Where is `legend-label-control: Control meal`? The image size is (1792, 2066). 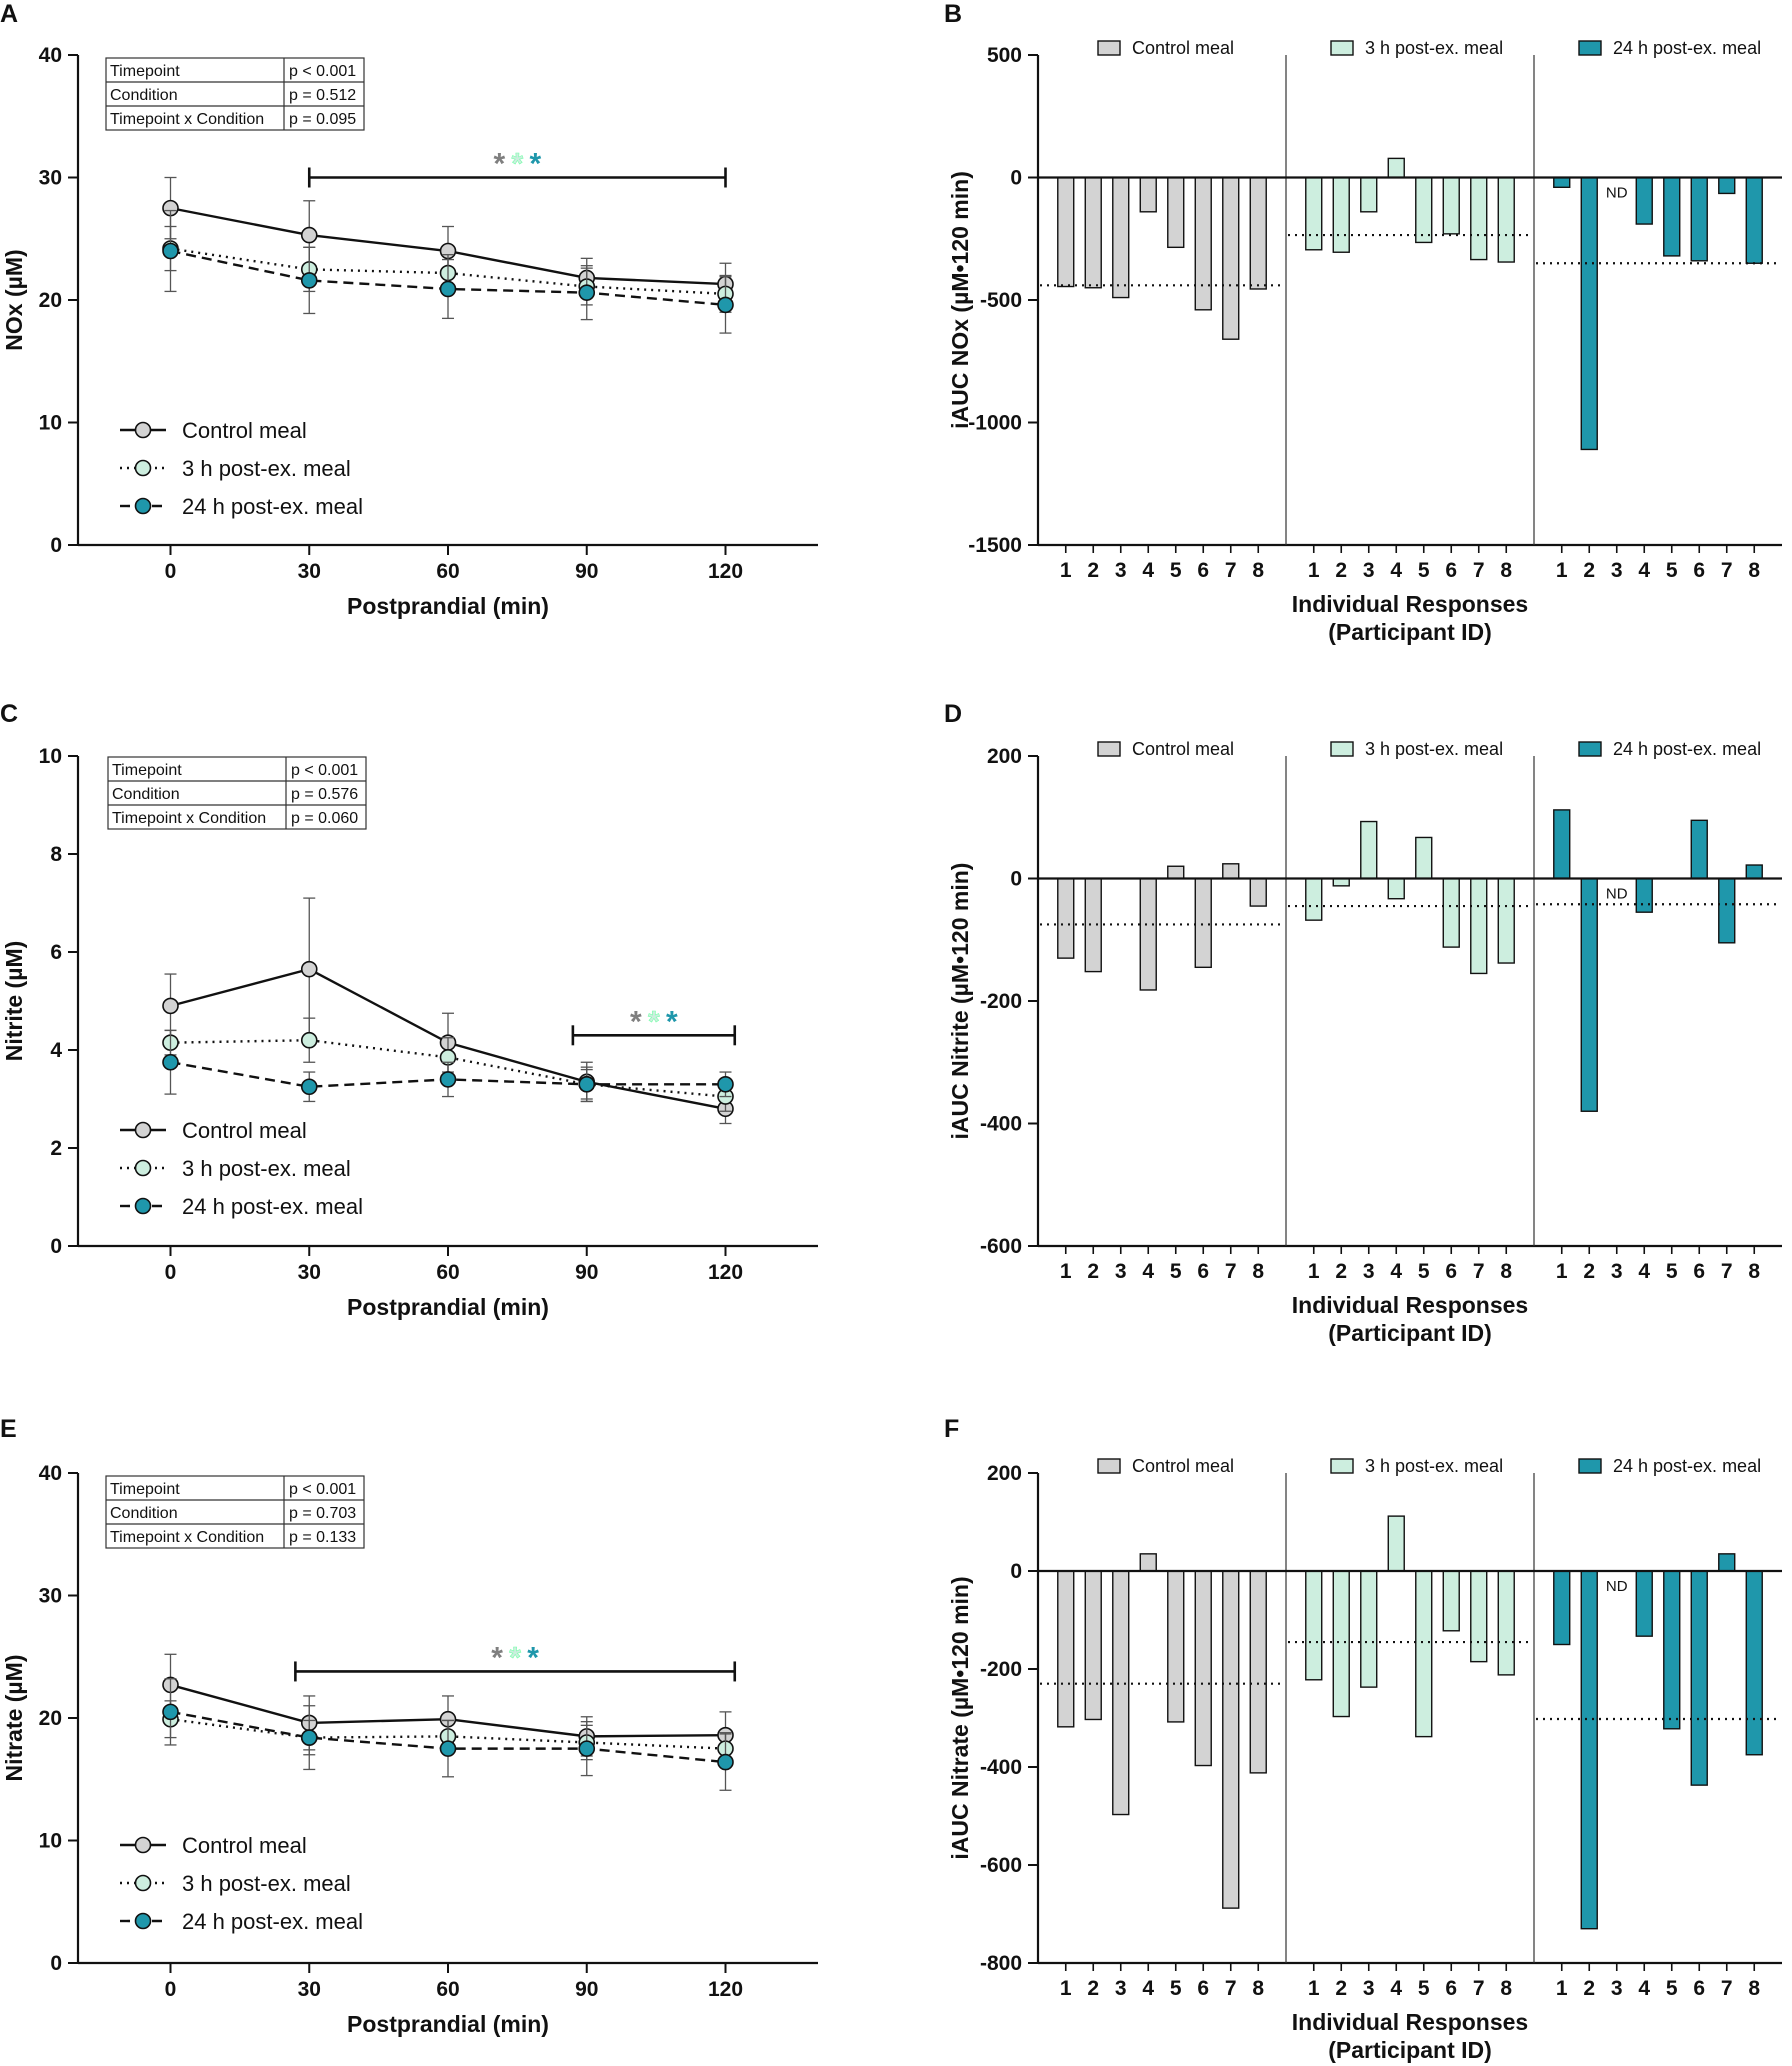
legend-label-control: Control meal is located at coordinates (1183, 749).